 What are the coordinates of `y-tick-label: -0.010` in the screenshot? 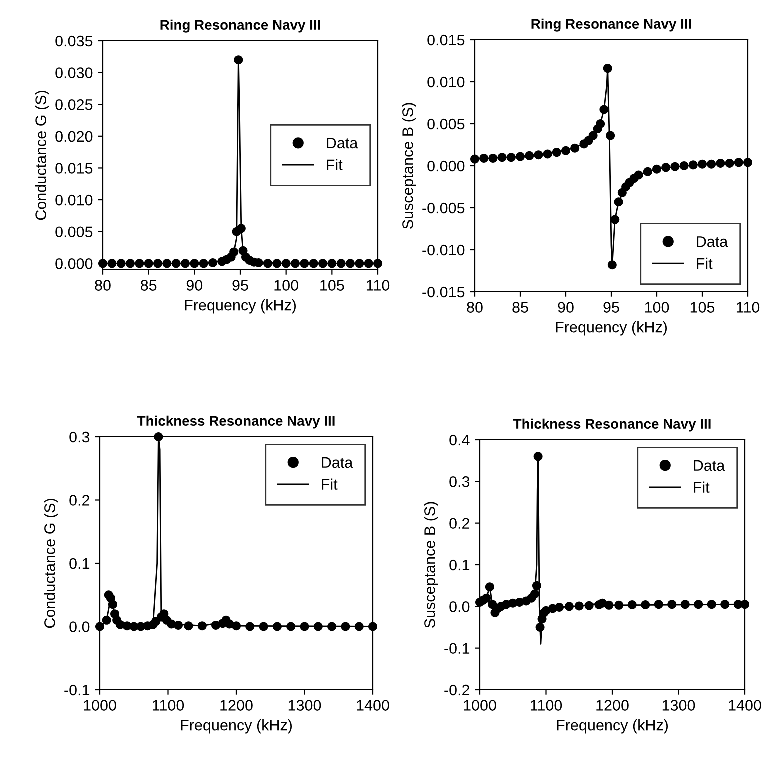 It's located at (443, 250).